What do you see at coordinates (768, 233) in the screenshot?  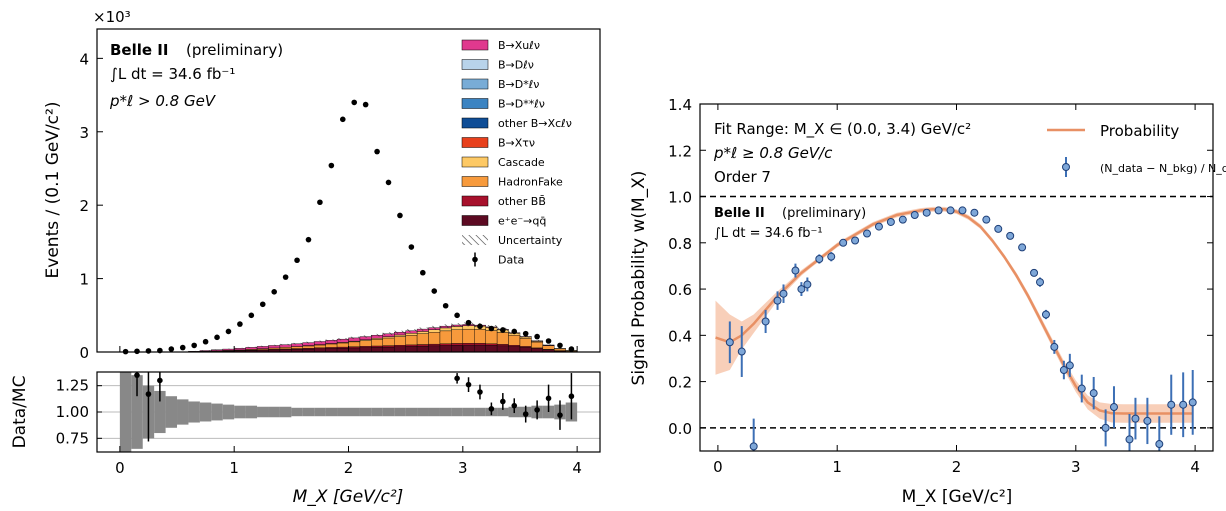 I see `fit-luminosity-label: ∫L dt = 34.6 fb⁻¹` at bounding box center [768, 233].